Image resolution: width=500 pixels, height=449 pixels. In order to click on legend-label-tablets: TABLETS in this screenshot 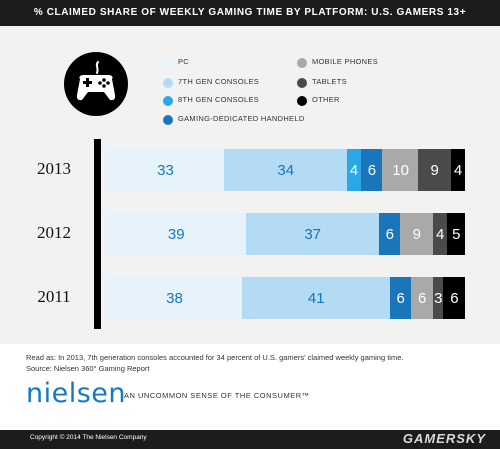, I will do `click(329, 81)`.